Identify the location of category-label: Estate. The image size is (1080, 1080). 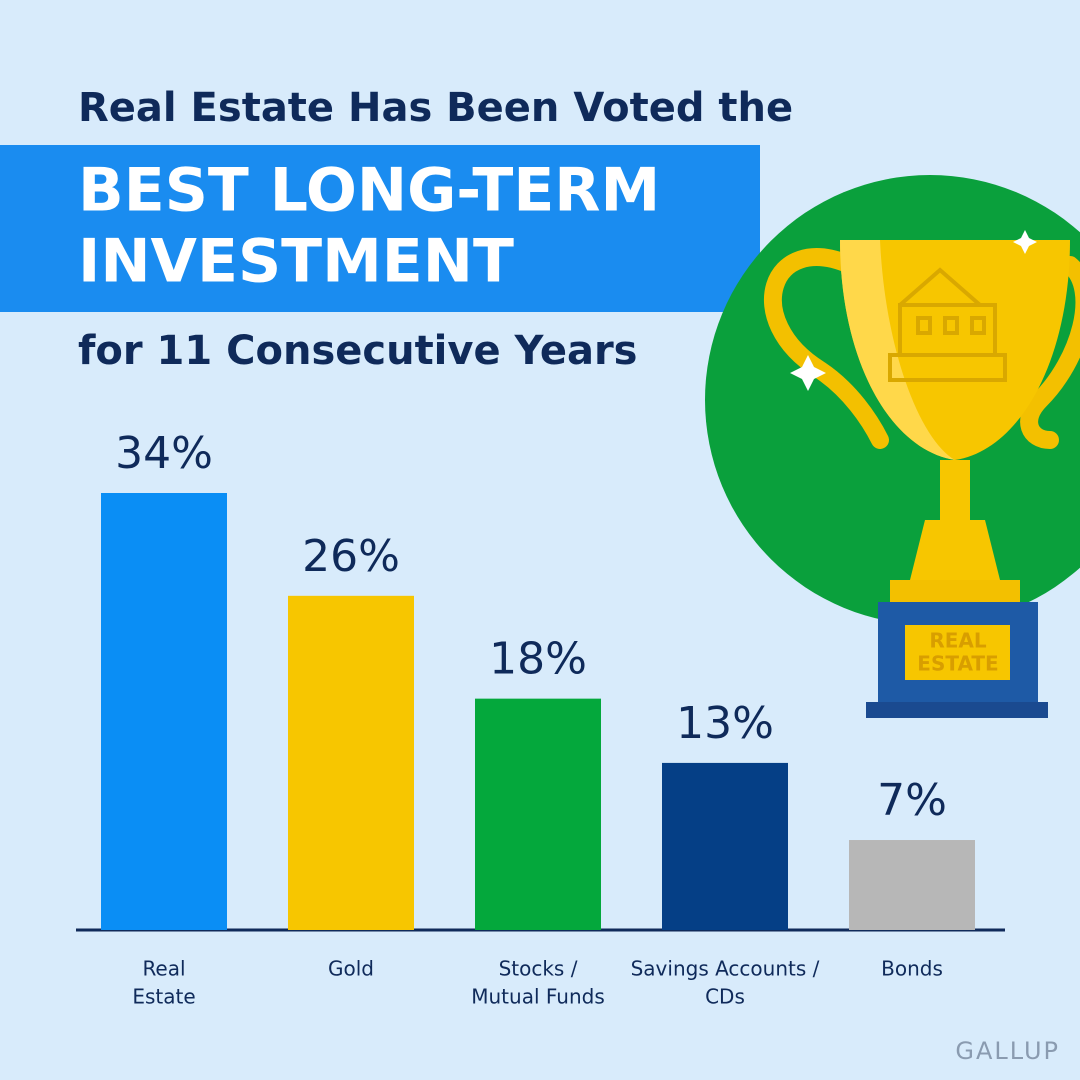
(163, 997).